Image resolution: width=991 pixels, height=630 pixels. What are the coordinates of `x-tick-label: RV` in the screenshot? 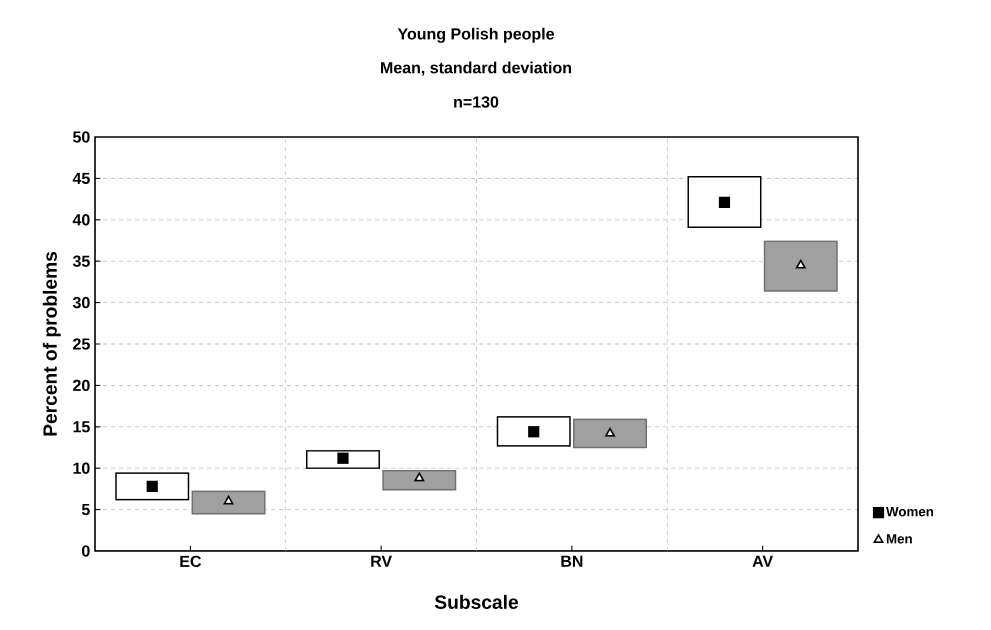 It's located at (381, 561).